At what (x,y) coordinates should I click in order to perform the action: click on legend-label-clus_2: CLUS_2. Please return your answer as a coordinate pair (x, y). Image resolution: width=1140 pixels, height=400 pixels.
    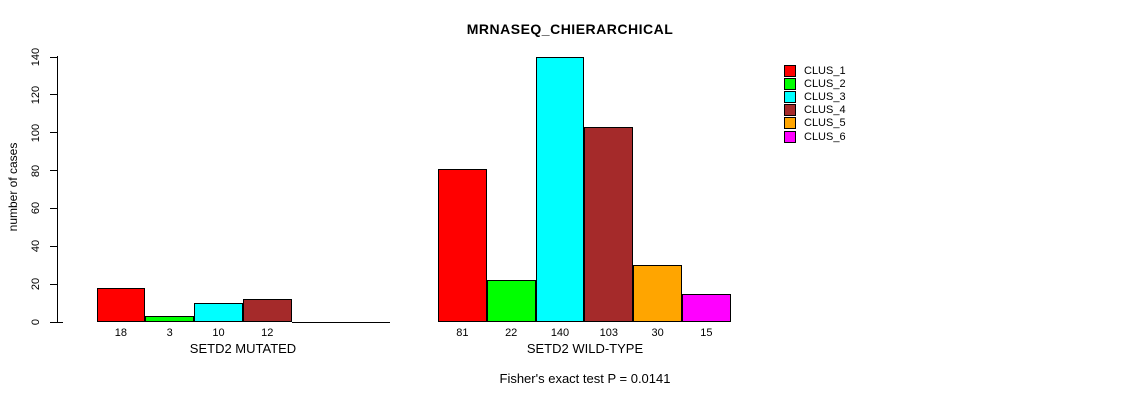
    Looking at the image, I should click on (825, 83).